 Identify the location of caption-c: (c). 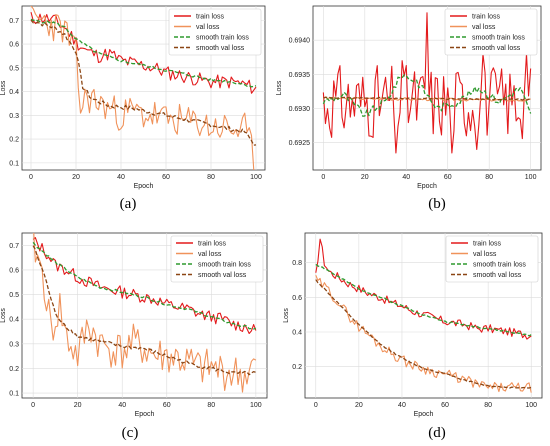
(130, 433).